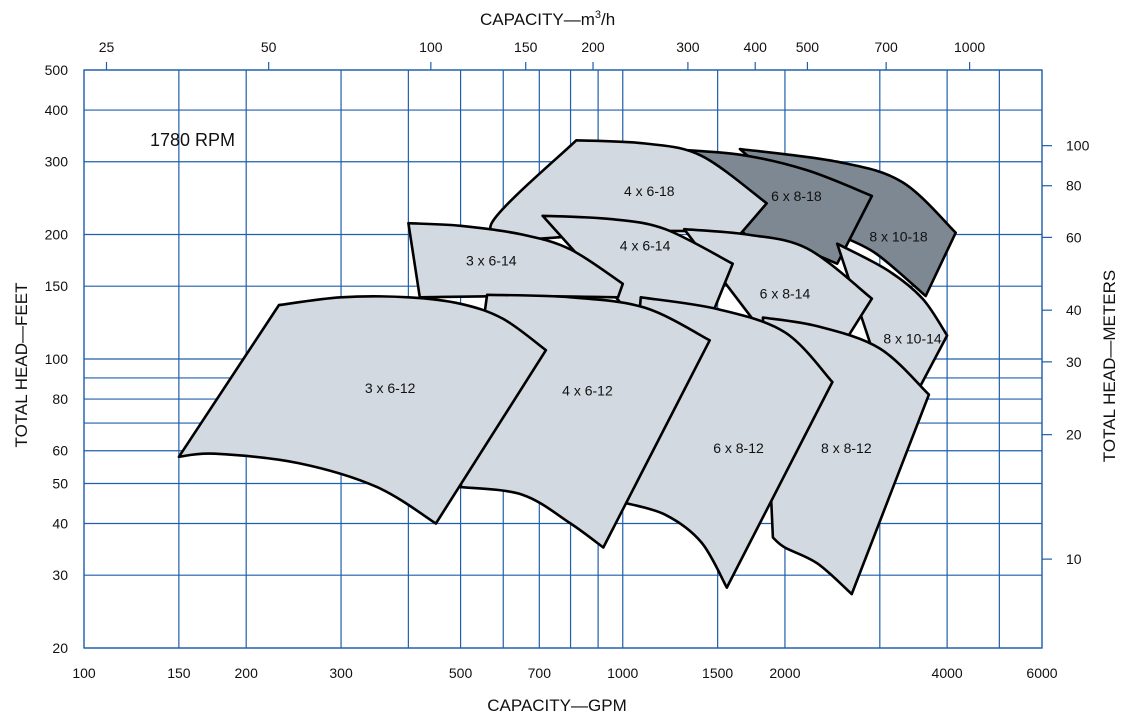 The width and height of the screenshot is (1124, 719). I want to click on x2-axis-title-tail: /h, so click(608, 19).